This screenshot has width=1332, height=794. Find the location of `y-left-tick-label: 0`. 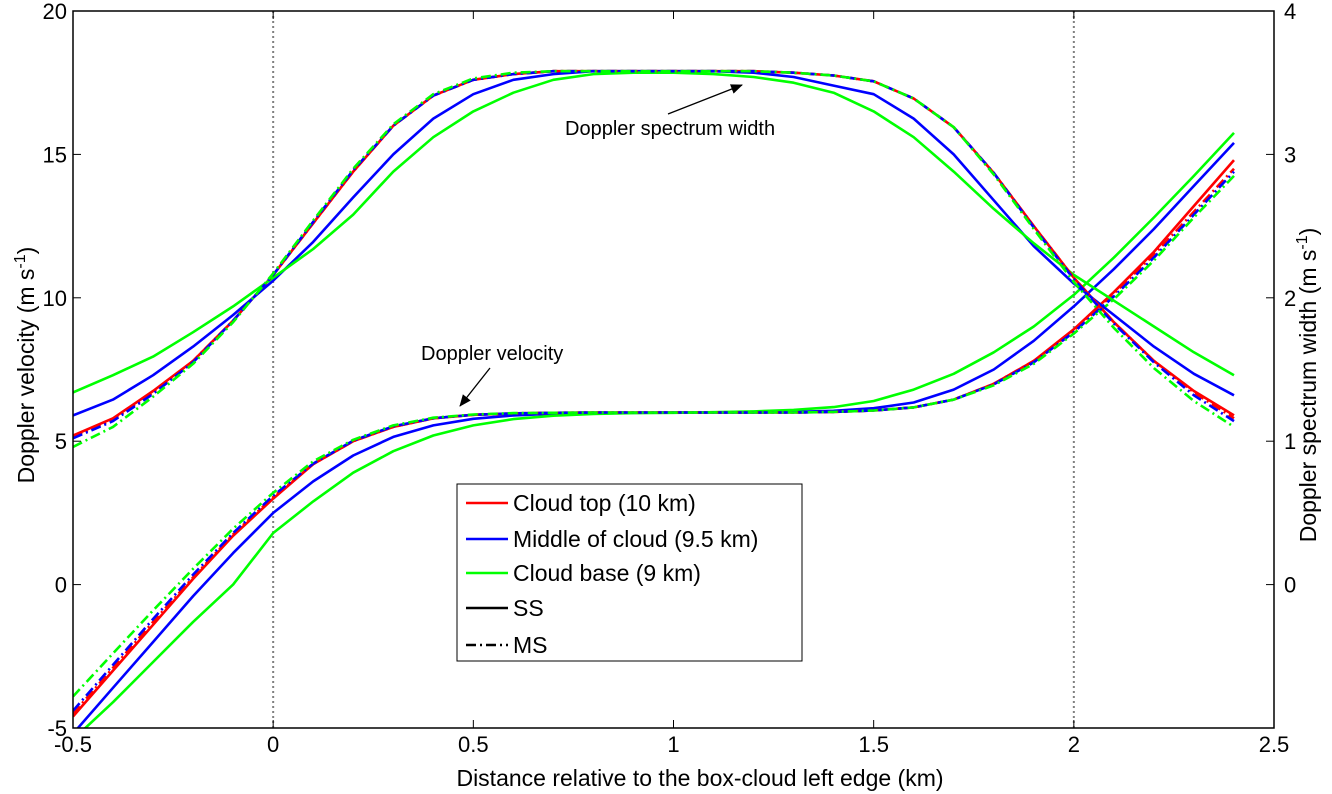

y-left-tick-label: 0 is located at coordinates (61, 585).